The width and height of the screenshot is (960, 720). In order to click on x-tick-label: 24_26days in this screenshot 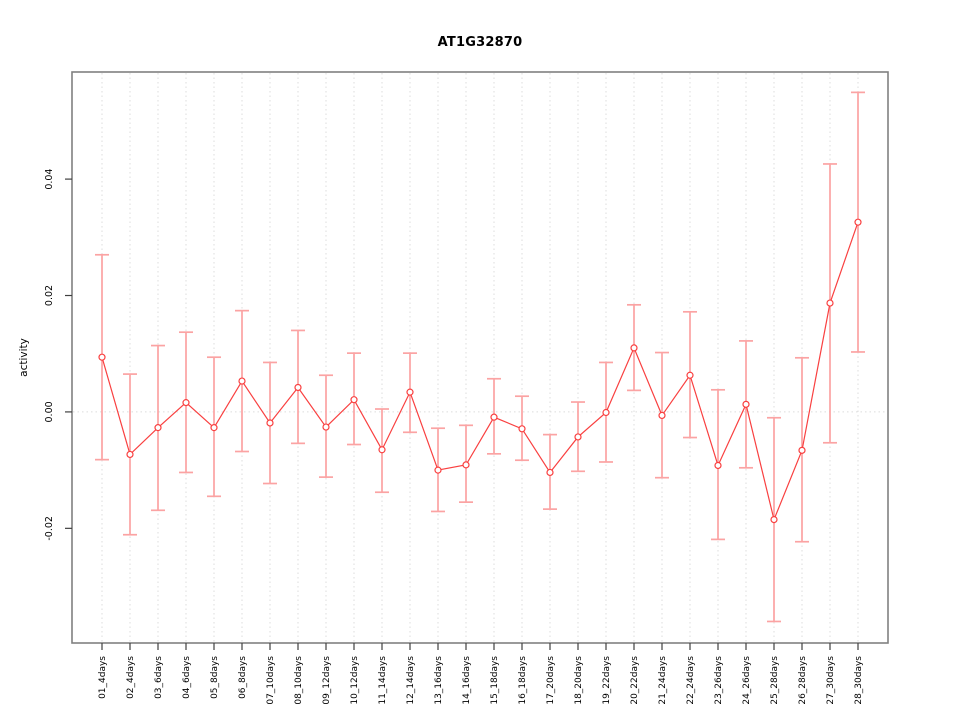, I will do `click(747, 680)`.